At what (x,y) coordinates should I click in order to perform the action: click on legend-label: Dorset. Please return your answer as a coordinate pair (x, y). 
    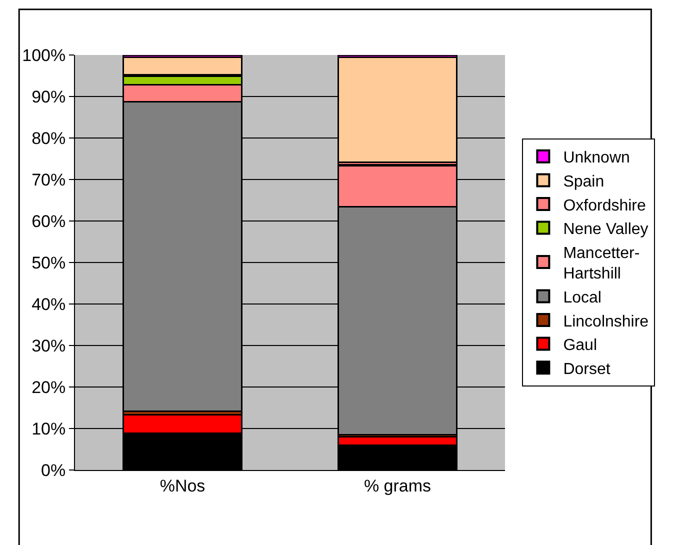
    Looking at the image, I should click on (587, 369).